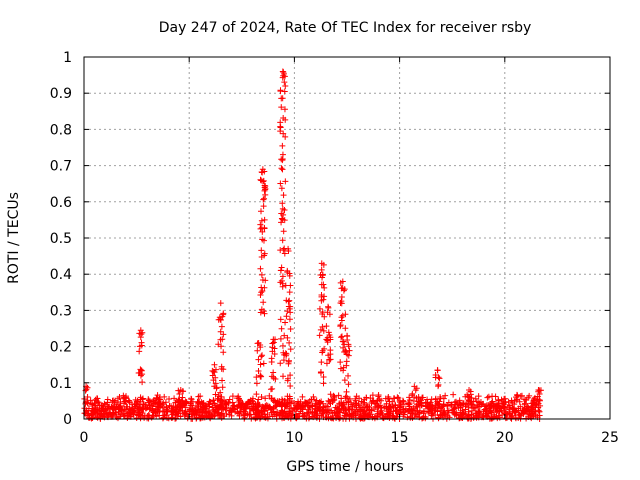  Describe the element at coordinates (61, 239) in the screenshot. I see `y-tick-label: 0.5` at that location.